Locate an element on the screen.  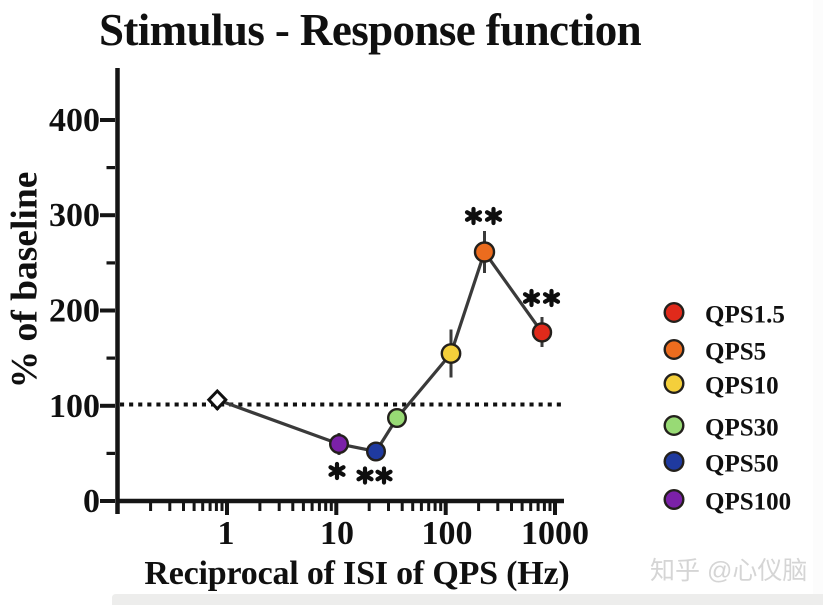
svg-text: QPS5 is located at coordinates (735, 352).